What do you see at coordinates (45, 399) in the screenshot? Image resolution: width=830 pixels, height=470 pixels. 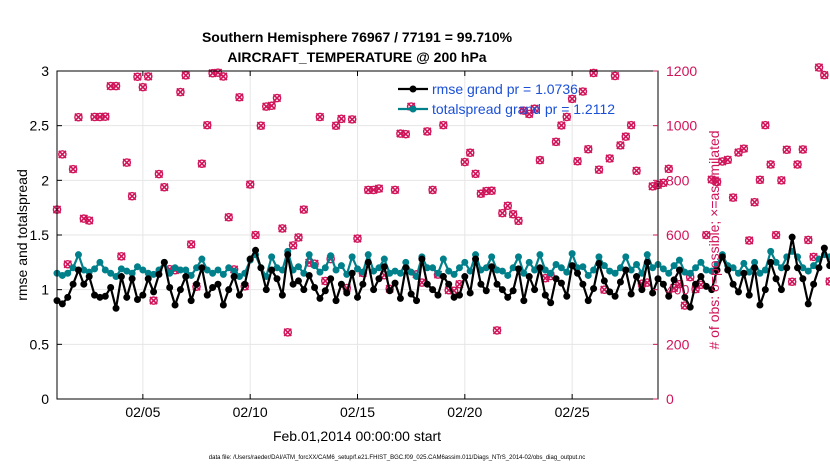 I see `y-left-tick-label: 0` at bounding box center [45, 399].